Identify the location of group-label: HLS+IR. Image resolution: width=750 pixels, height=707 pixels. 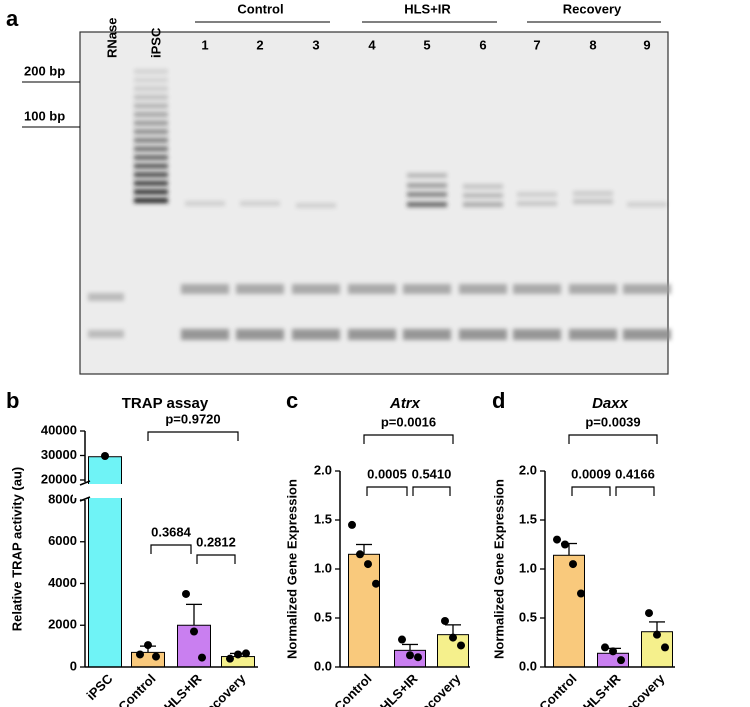
(427, 8).